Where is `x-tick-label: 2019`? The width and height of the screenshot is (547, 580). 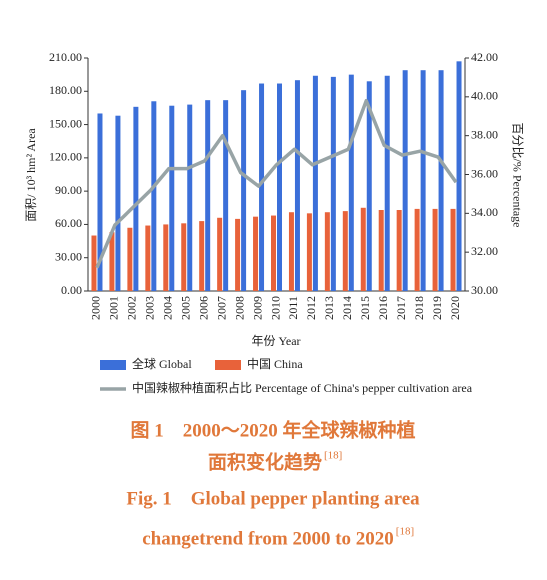 x-tick-label: 2019 is located at coordinates (437, 308).